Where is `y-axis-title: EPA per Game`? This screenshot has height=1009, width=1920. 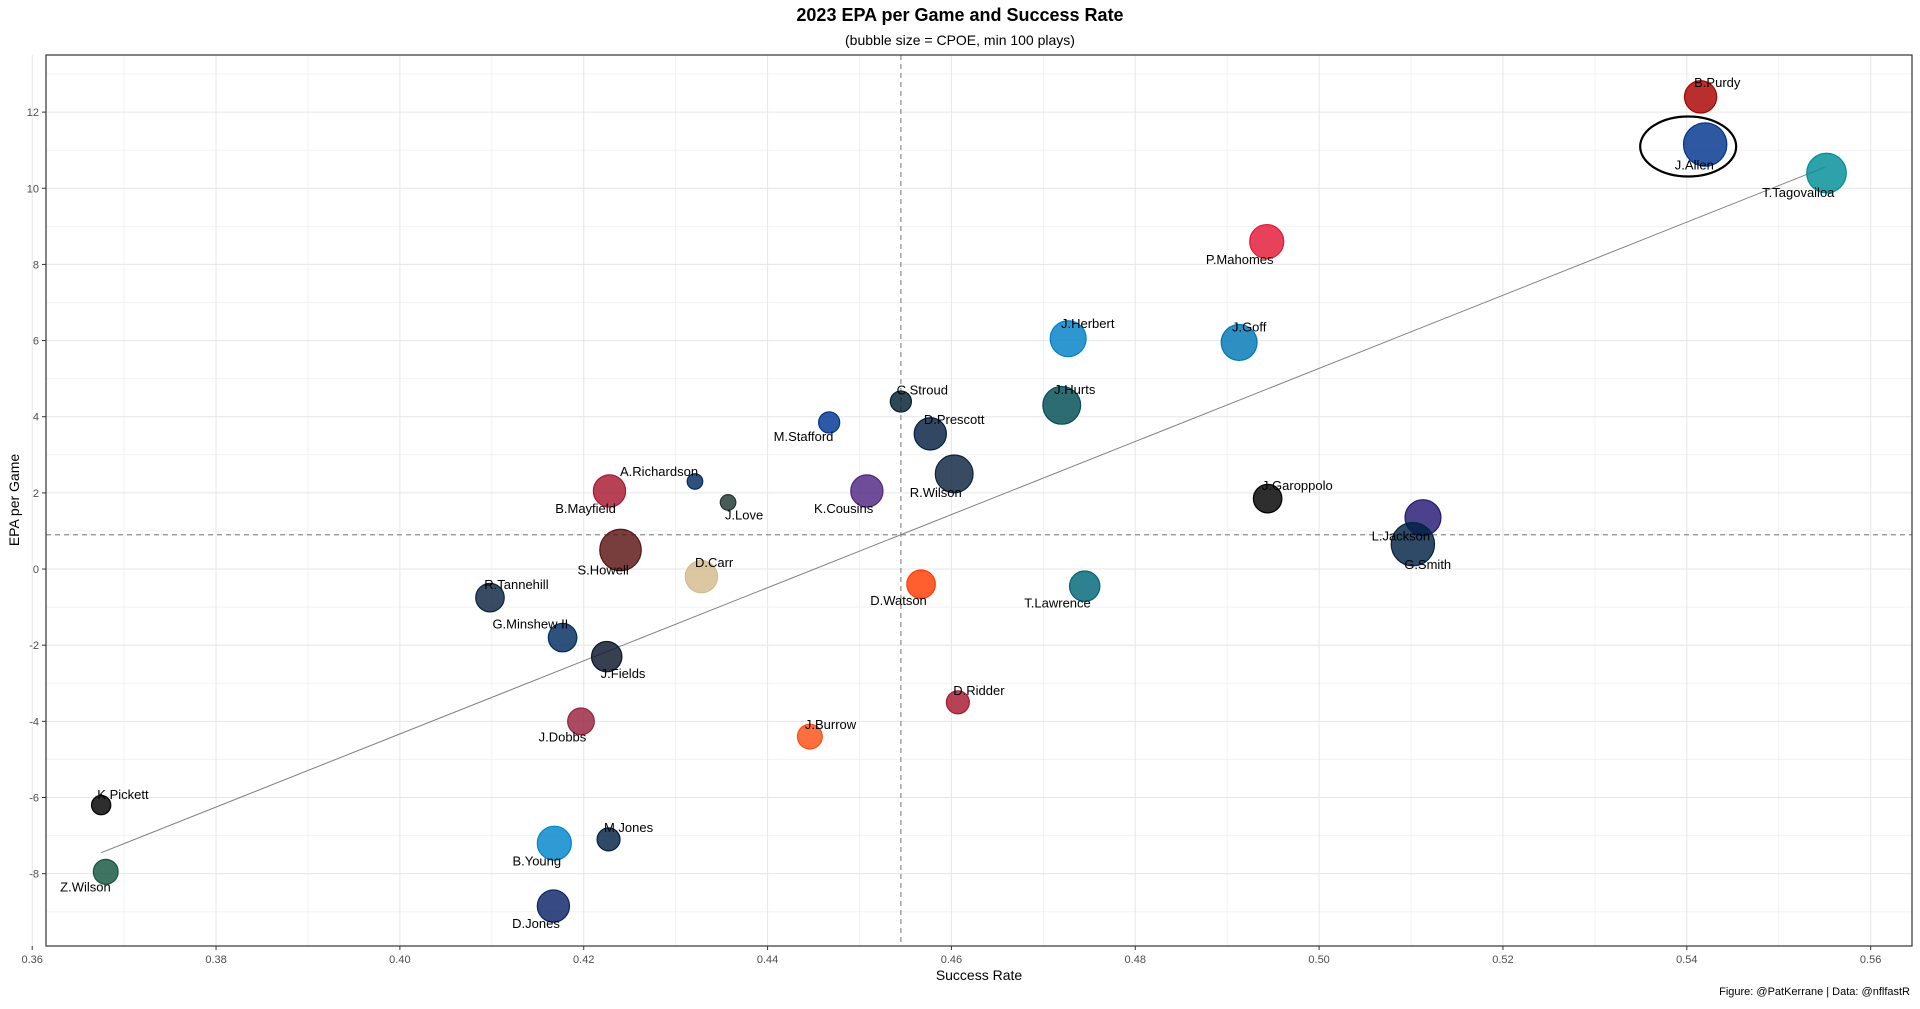 y-axis-title: EPA per Game is located at coordinates (14, 500).